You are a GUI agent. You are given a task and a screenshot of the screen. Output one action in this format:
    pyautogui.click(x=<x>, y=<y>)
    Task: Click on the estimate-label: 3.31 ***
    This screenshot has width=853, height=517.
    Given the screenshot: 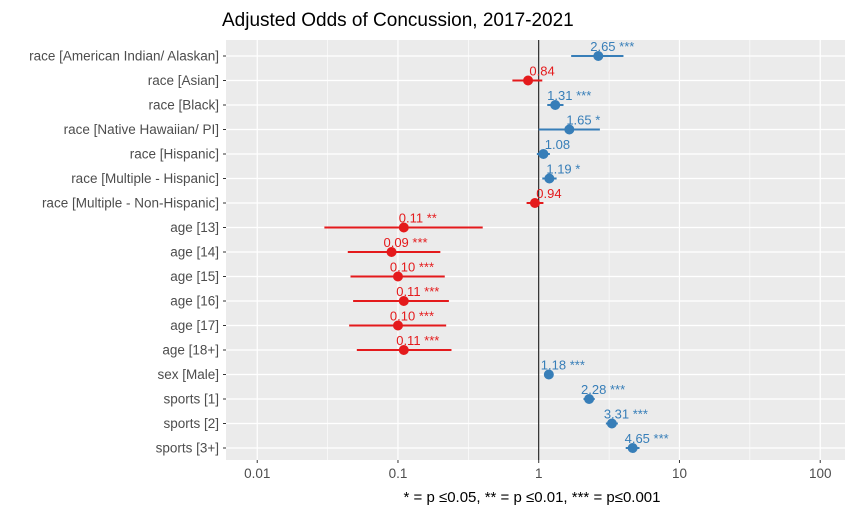 What is the action you would take?
    pyautogui.click(x=626, y=414)
    